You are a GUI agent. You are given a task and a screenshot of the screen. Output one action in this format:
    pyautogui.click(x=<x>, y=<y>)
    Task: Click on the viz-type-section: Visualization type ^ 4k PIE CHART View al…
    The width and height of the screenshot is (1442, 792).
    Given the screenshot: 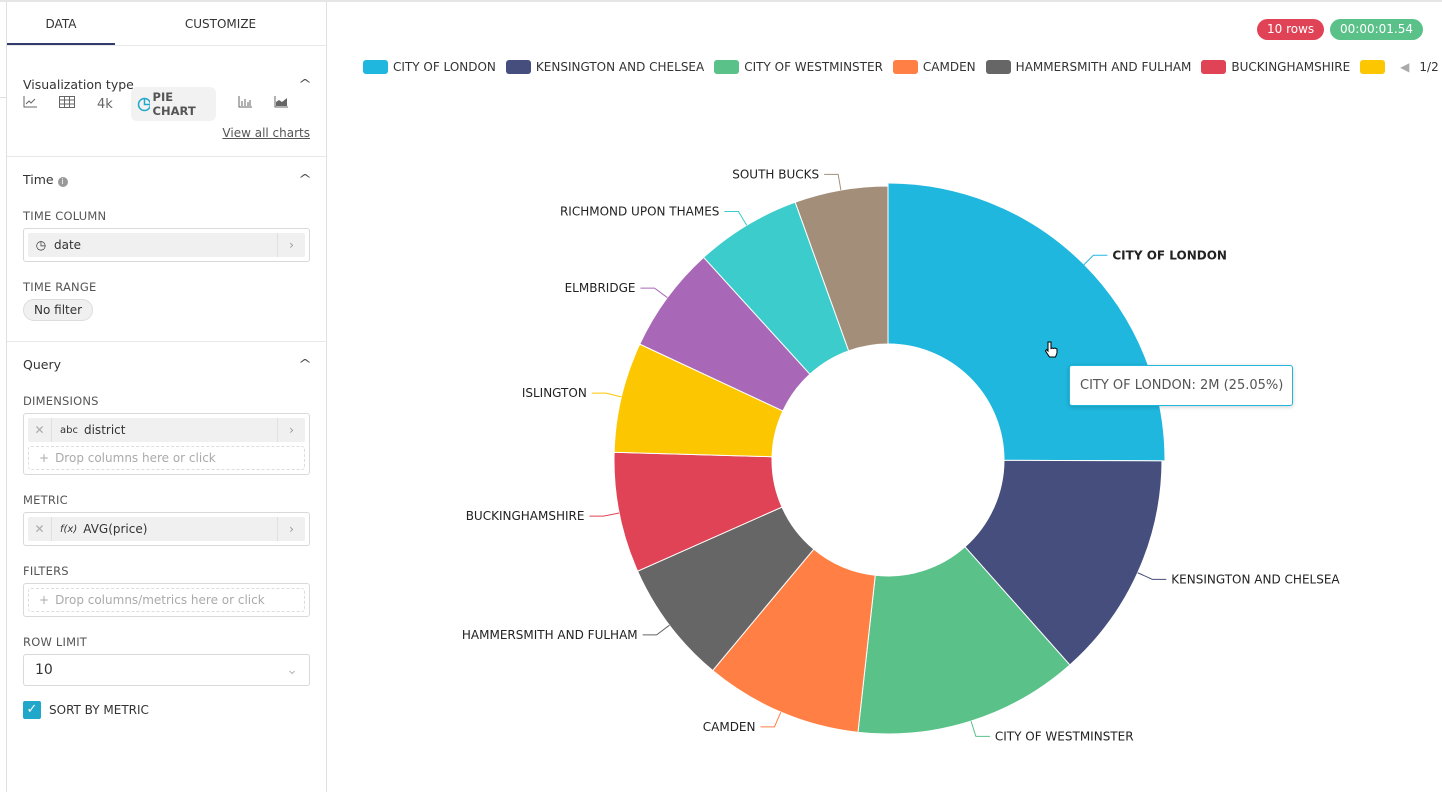 What is the action you would take?
    pyautogui.click(x=166, y=101)
    